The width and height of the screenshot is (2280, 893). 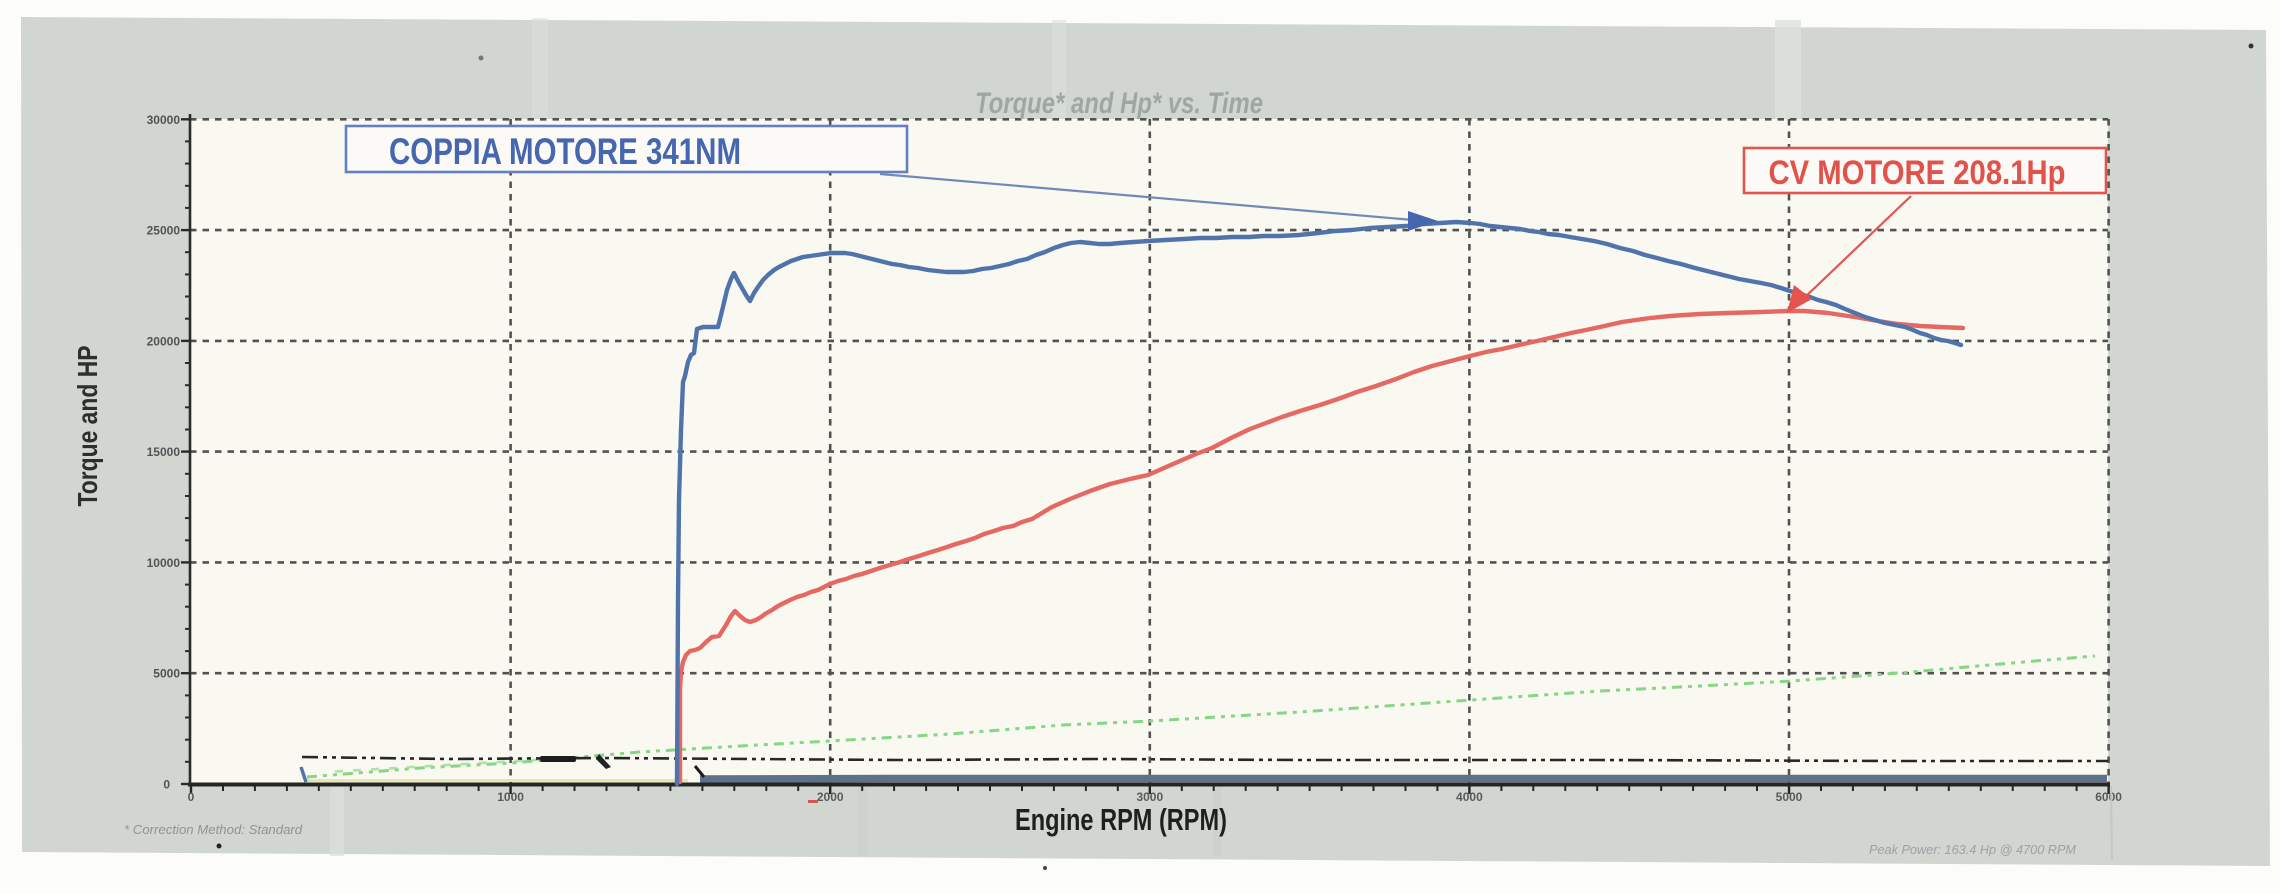 I want to click on svg-text: CV MOTORE 208.1Hp, so click(x=1917, y=173).